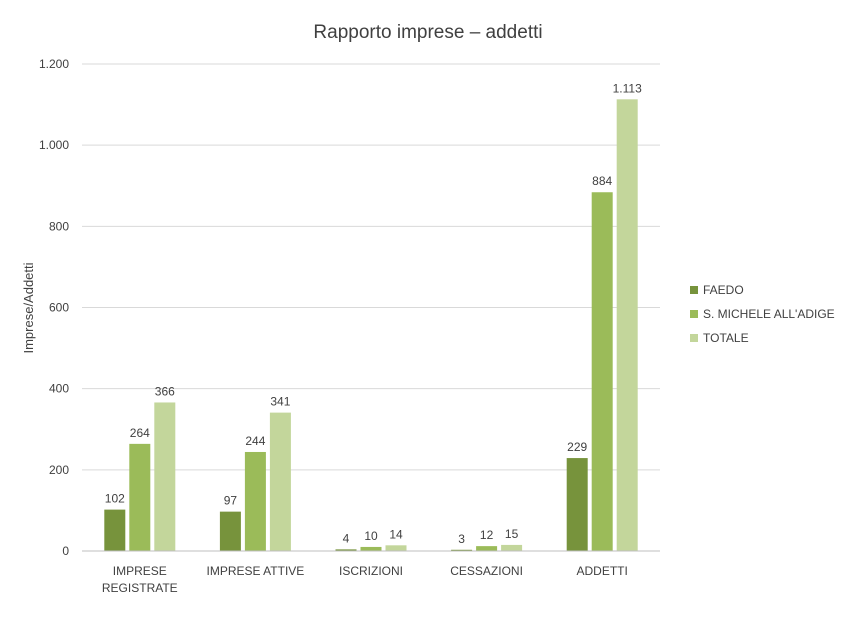 The width and height of the screenshot is (850, 638). What do you see at coordinates (280, 402) in the screenshot?
I see `data-label: 341` at bounding box center [280, 402].